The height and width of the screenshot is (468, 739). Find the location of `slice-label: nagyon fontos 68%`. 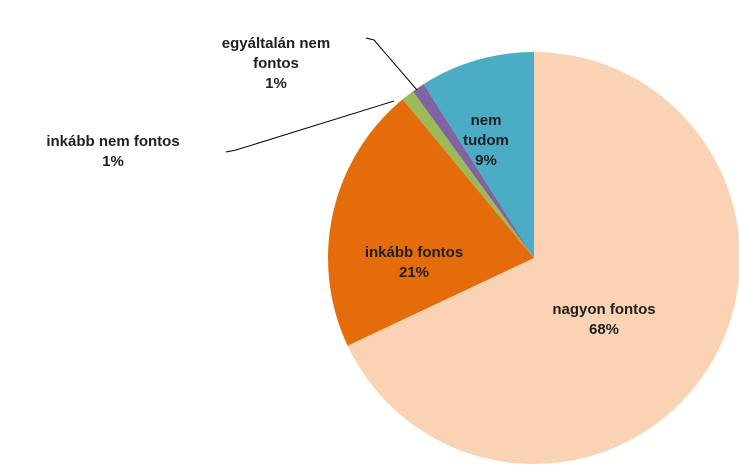

slice-label: nagyon fontos 68% is located at coordinates (604, 320).